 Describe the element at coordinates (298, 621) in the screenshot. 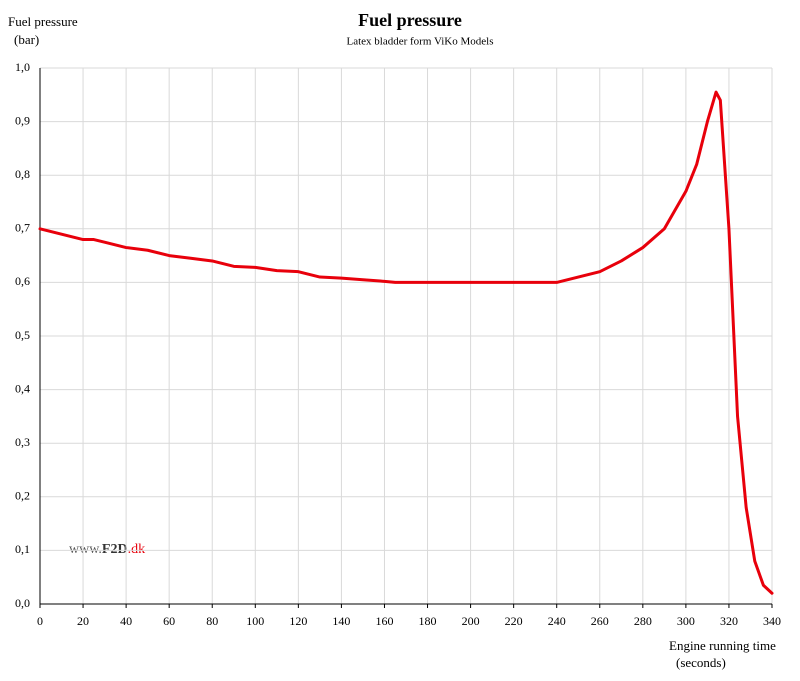

I see `x-tick-label: 120` at that location.